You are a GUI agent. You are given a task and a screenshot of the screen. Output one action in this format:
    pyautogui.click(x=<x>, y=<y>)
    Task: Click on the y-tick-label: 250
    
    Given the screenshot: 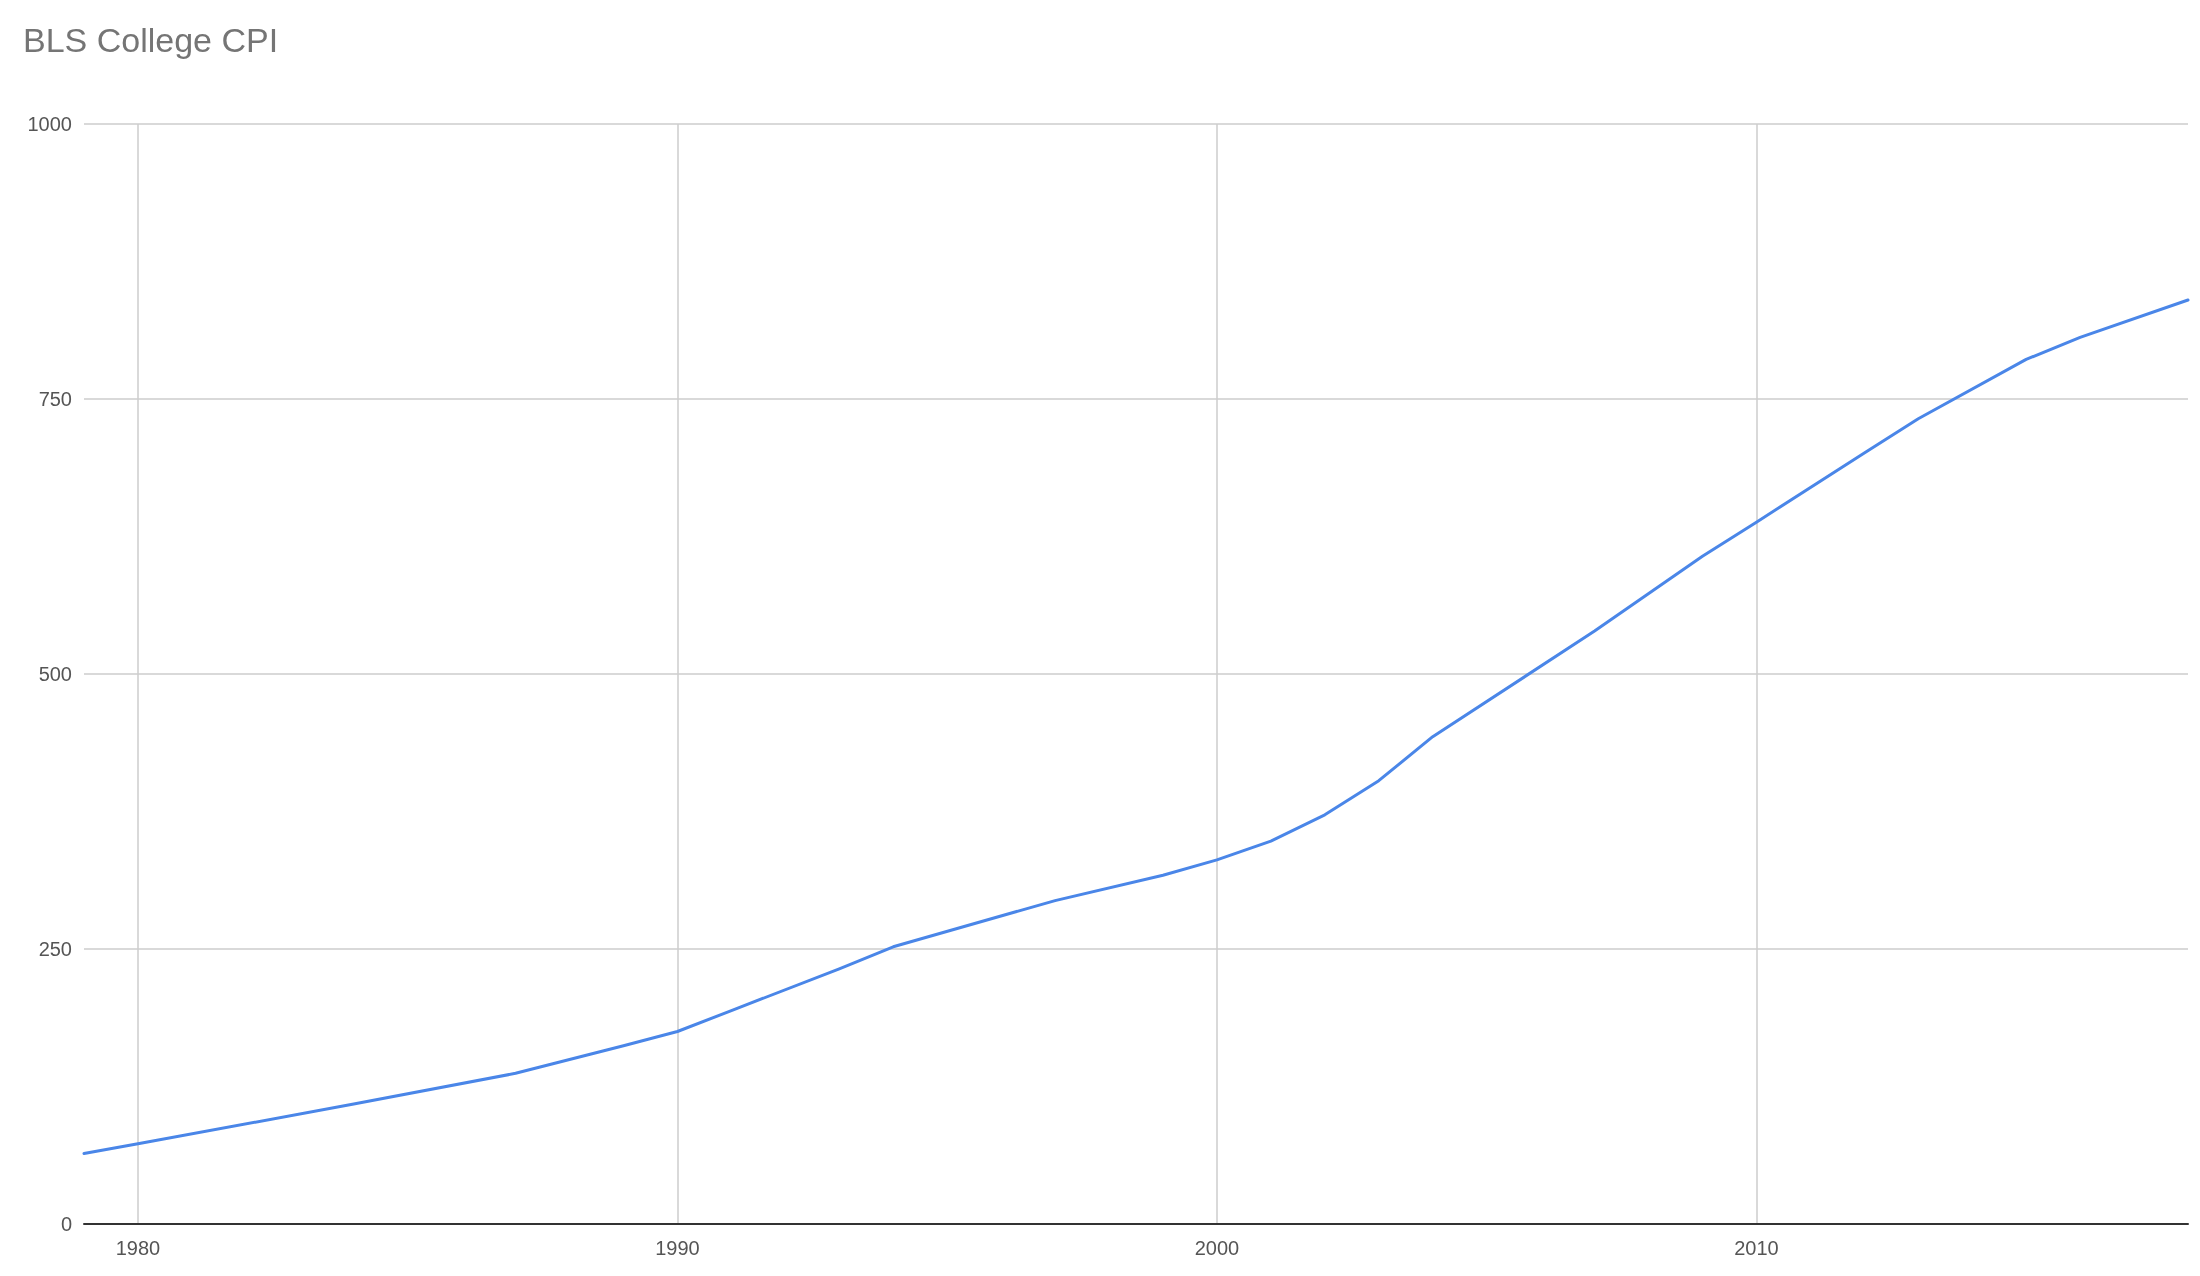 What is the action you would take?
    pyautogui.click(x=55, y=949)
    